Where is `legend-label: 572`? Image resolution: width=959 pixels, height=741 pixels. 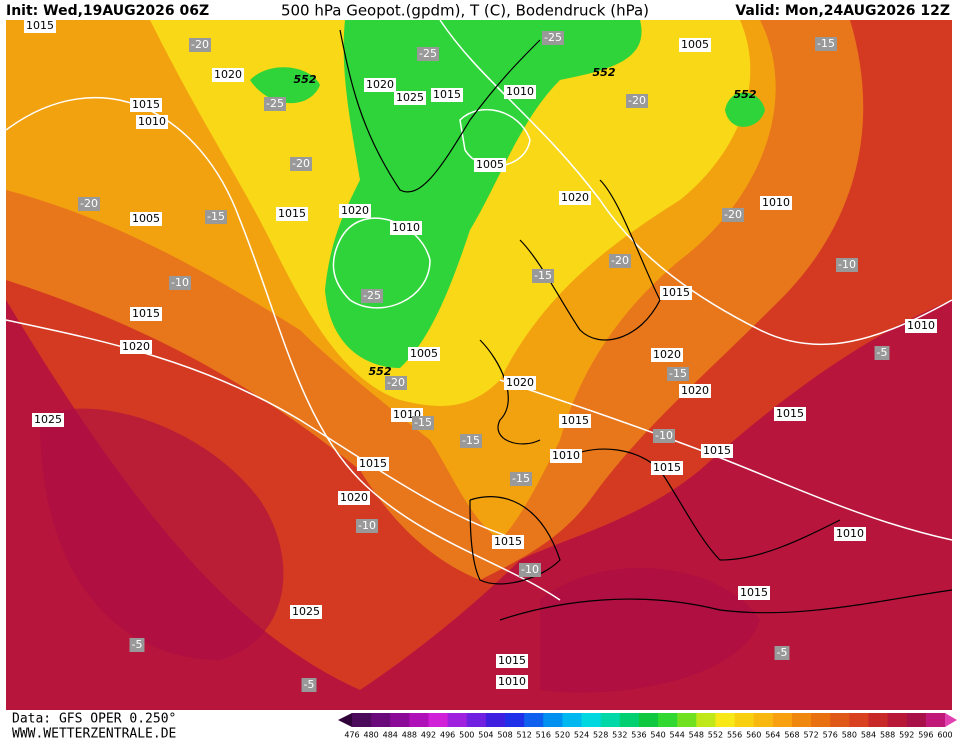 legend-label: 572 is located at coordinates (810, 735).